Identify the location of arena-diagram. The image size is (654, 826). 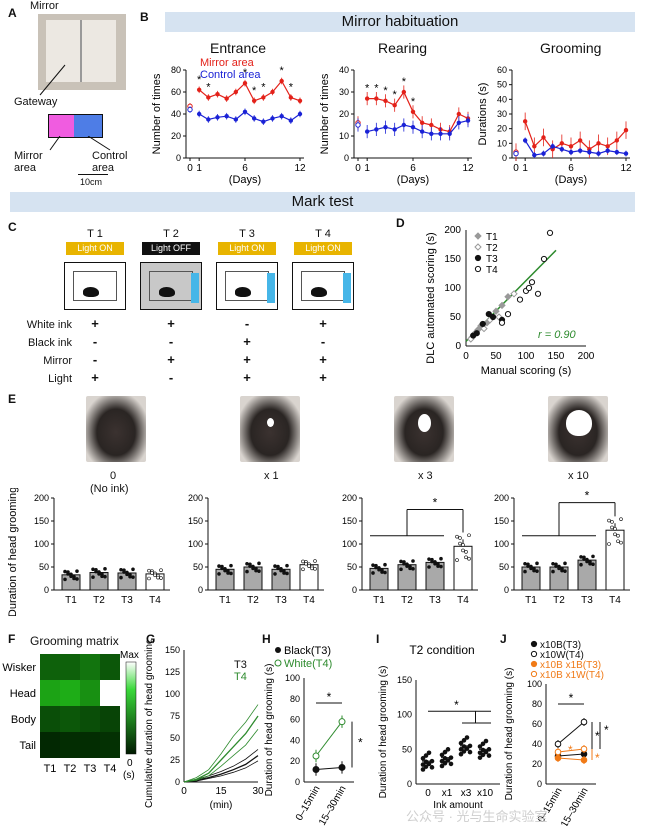
(323, 286).